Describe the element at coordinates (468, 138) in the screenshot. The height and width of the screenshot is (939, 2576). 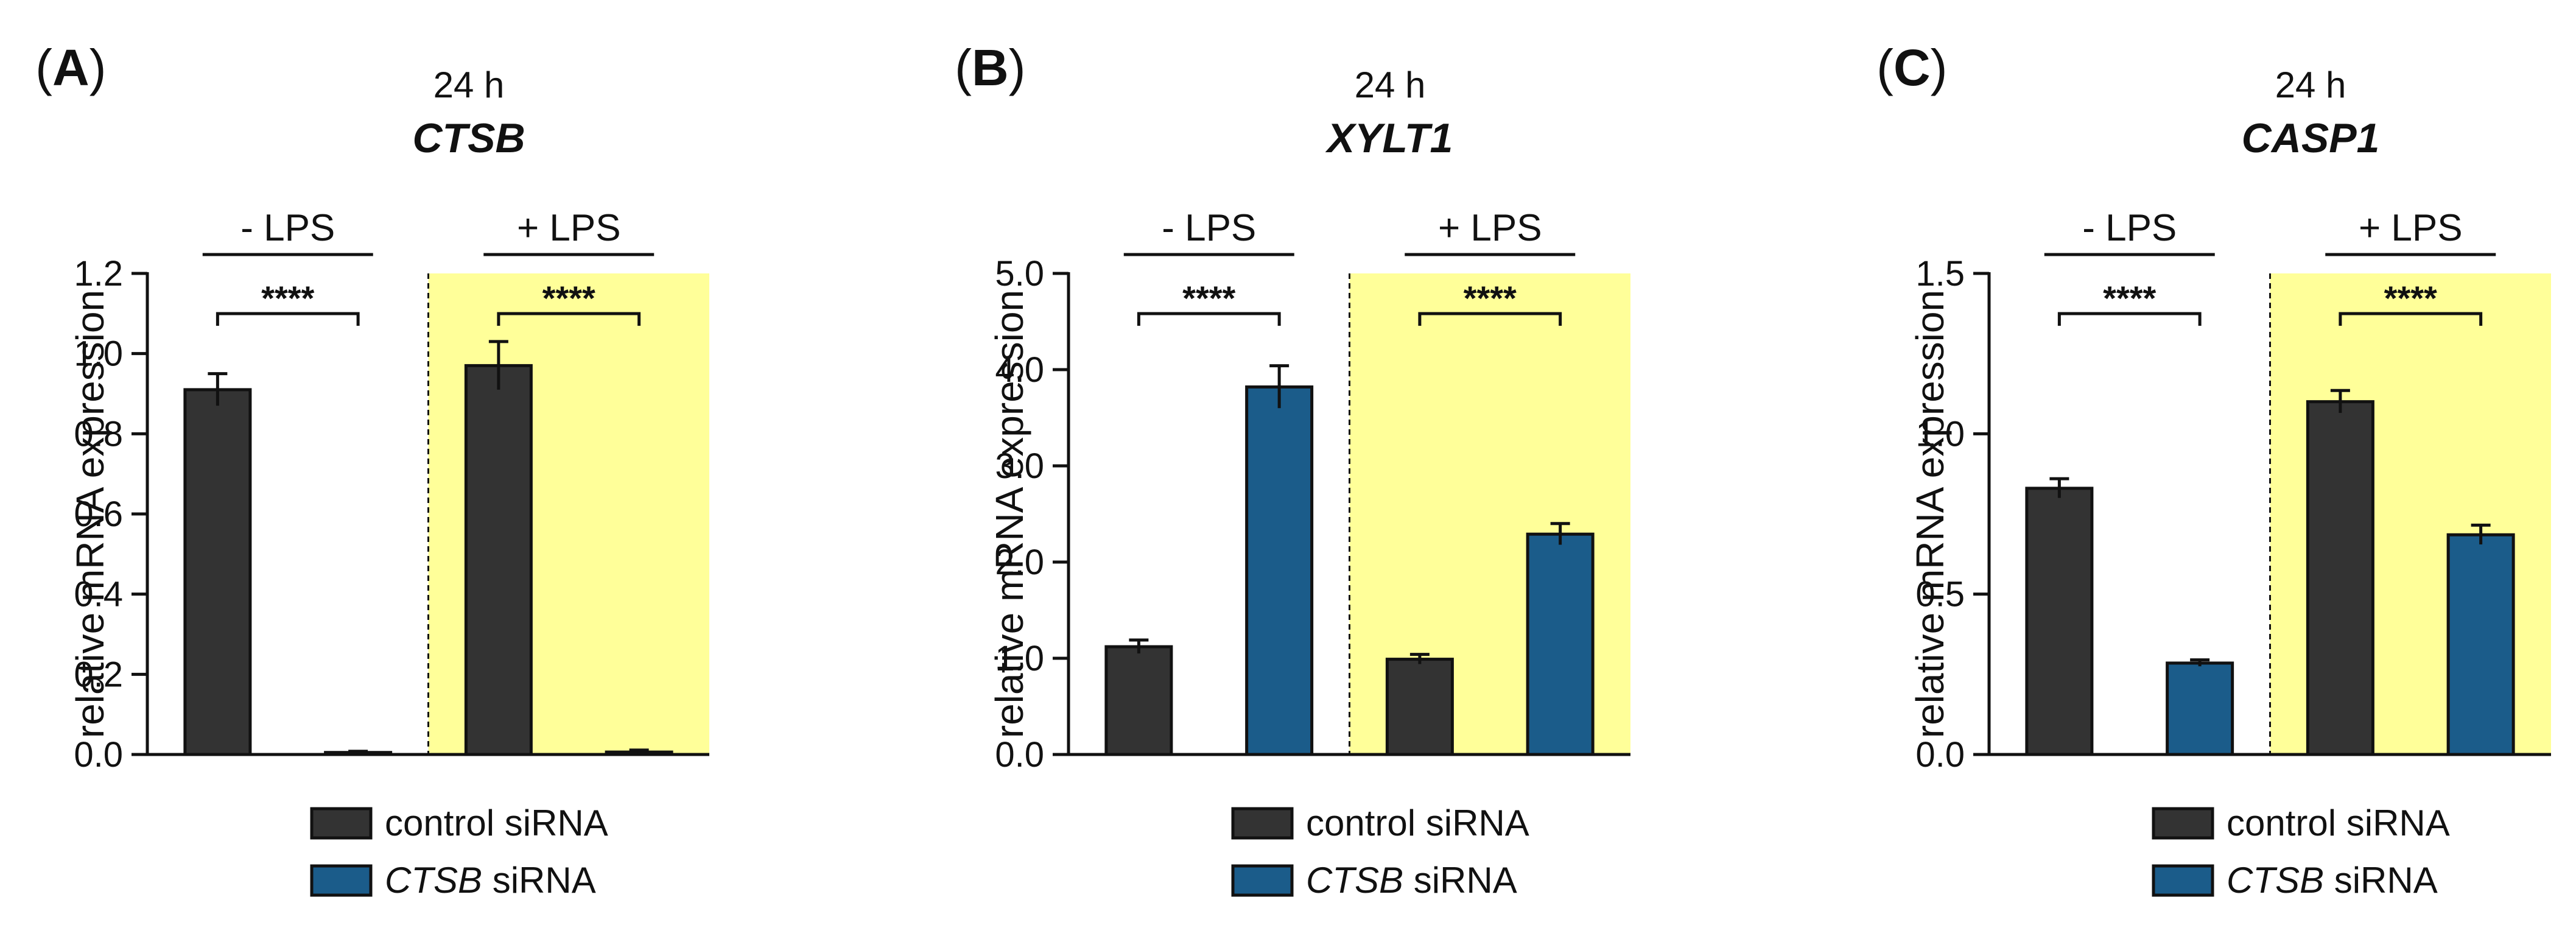
I see `gene-label: CTSB` at that location.